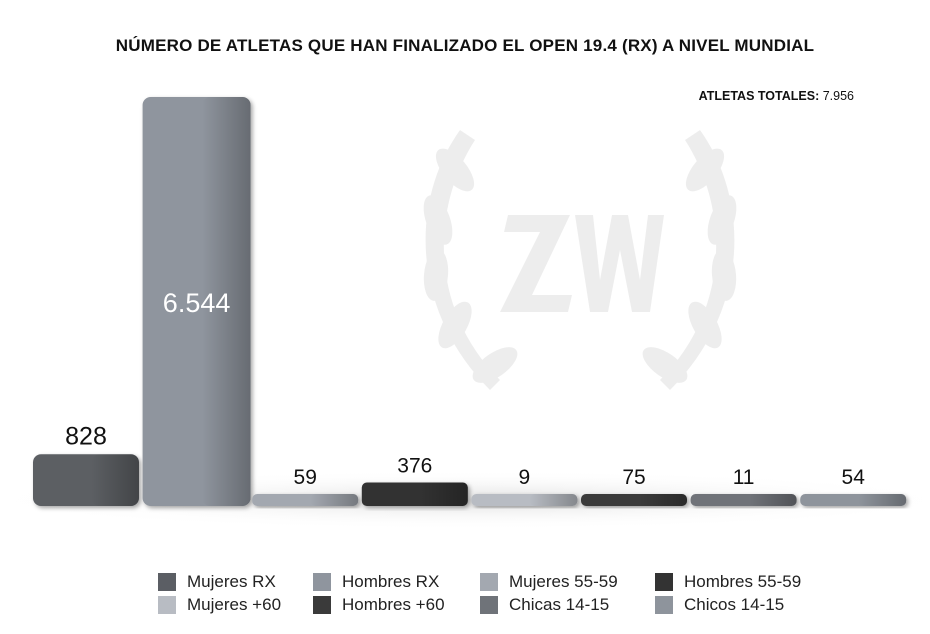 The image size is (930, 634). What do you see at coordinates (559, 604) in the screenshot?
I see `legend-label: Chicas 14-15` at bounding box center [559, 604].